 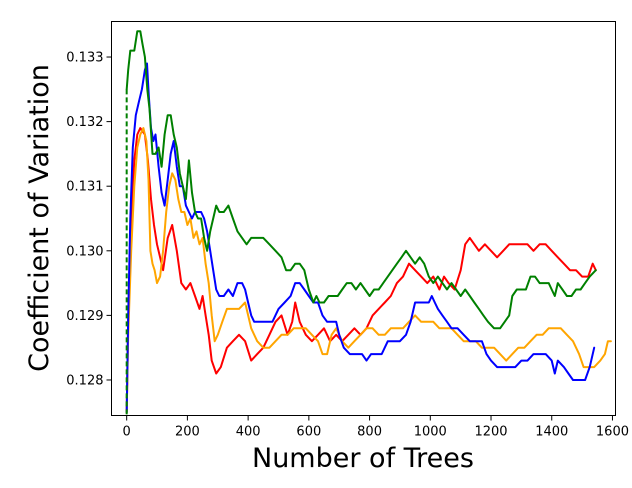 I want to click on y-tick-label: 0.132, so click(x=84, y=122).